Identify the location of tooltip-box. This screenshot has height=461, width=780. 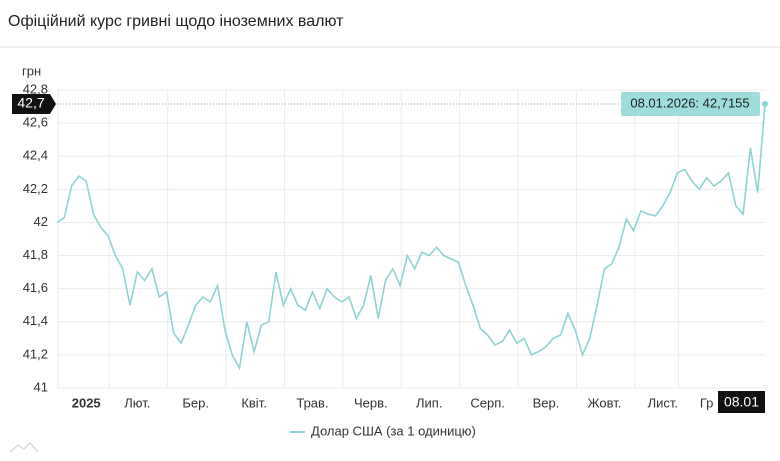
(690, 103).